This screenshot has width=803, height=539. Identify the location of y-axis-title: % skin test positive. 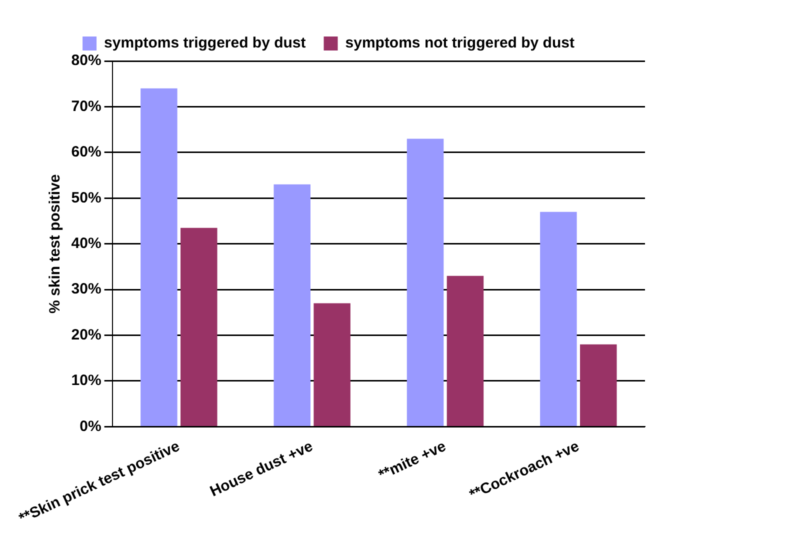
(55, 244).